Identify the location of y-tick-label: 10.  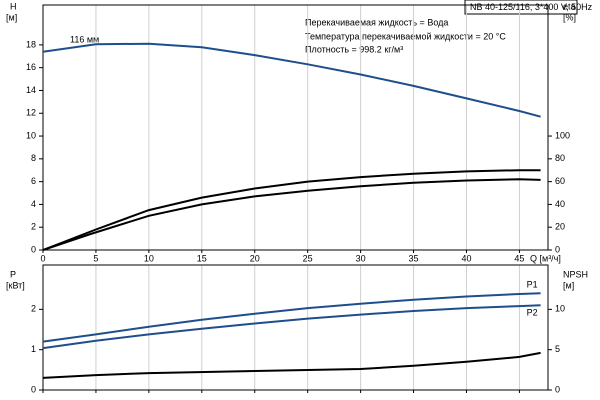
(31, 135).